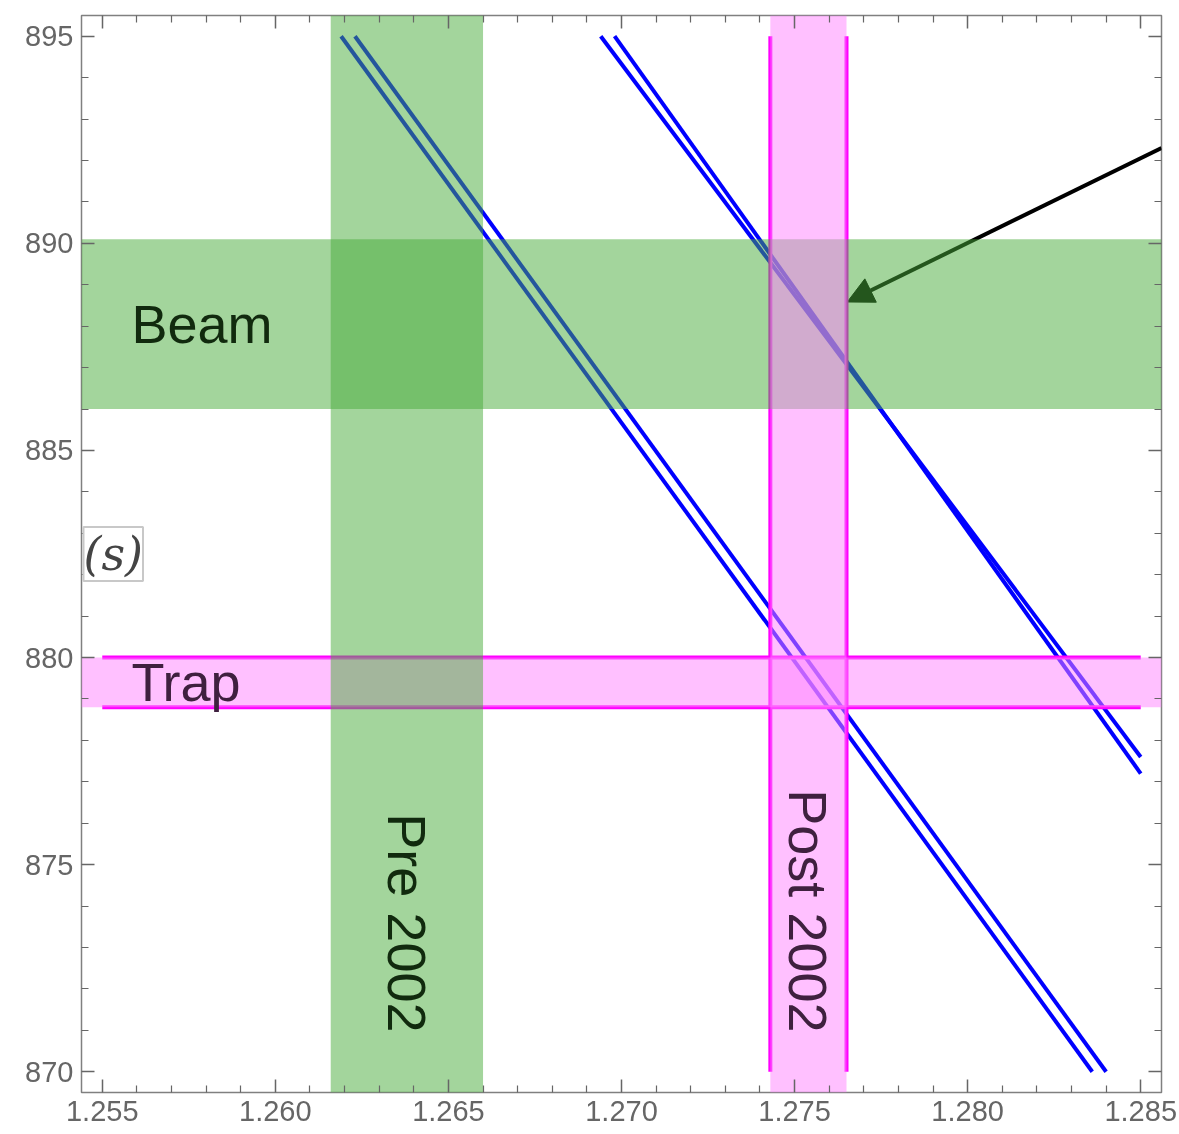  I want to click on band-label: Post 2002, so click(808, 911).